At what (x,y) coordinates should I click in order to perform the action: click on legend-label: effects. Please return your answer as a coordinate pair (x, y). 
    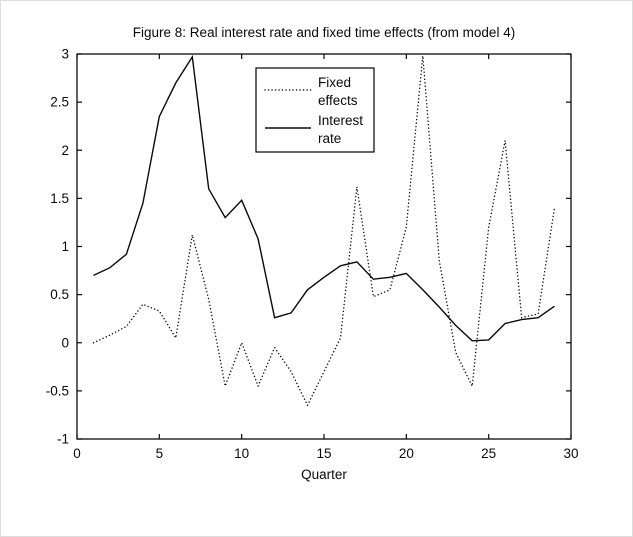
    Looking at the image, I should click on (338, 100).